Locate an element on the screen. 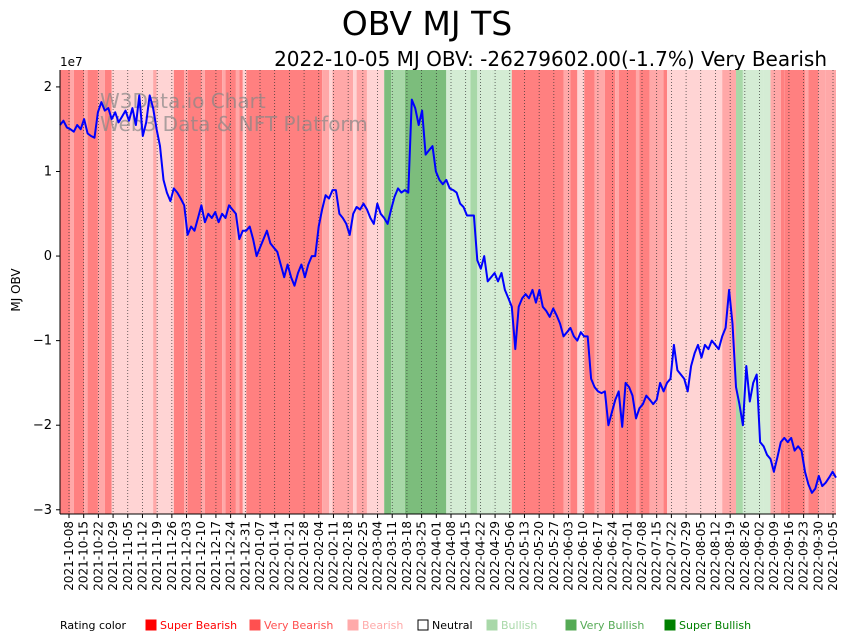  y-tick-label: −3 is located at coordinates (42, 510).